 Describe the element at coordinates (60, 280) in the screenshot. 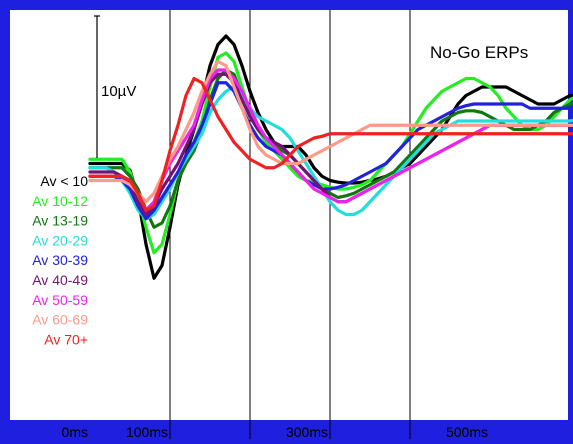

I see `legend-item-6: Av 40-49` at that location.